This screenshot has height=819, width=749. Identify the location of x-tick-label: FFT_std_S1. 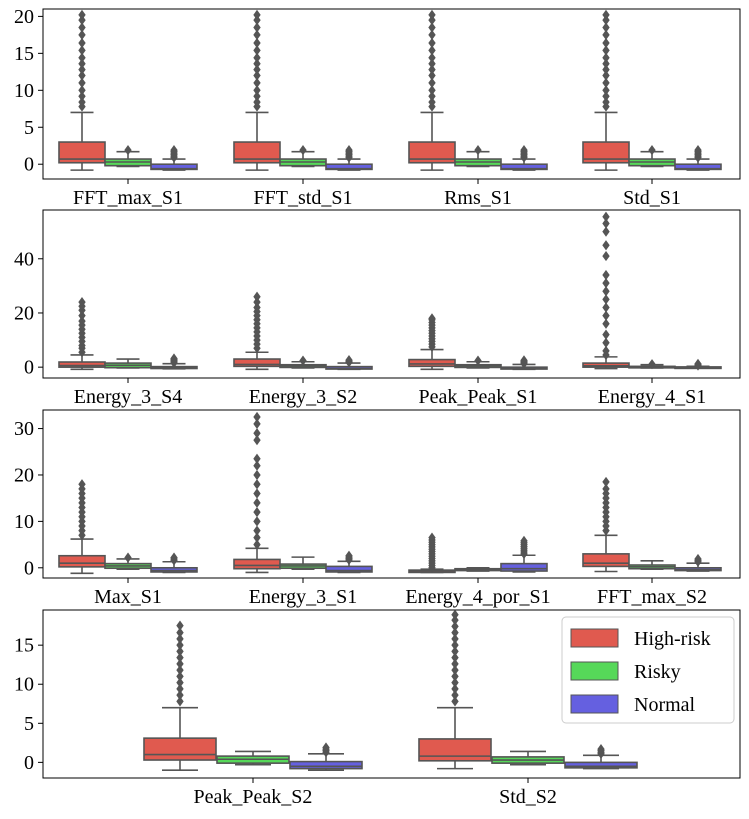
(303, 198).